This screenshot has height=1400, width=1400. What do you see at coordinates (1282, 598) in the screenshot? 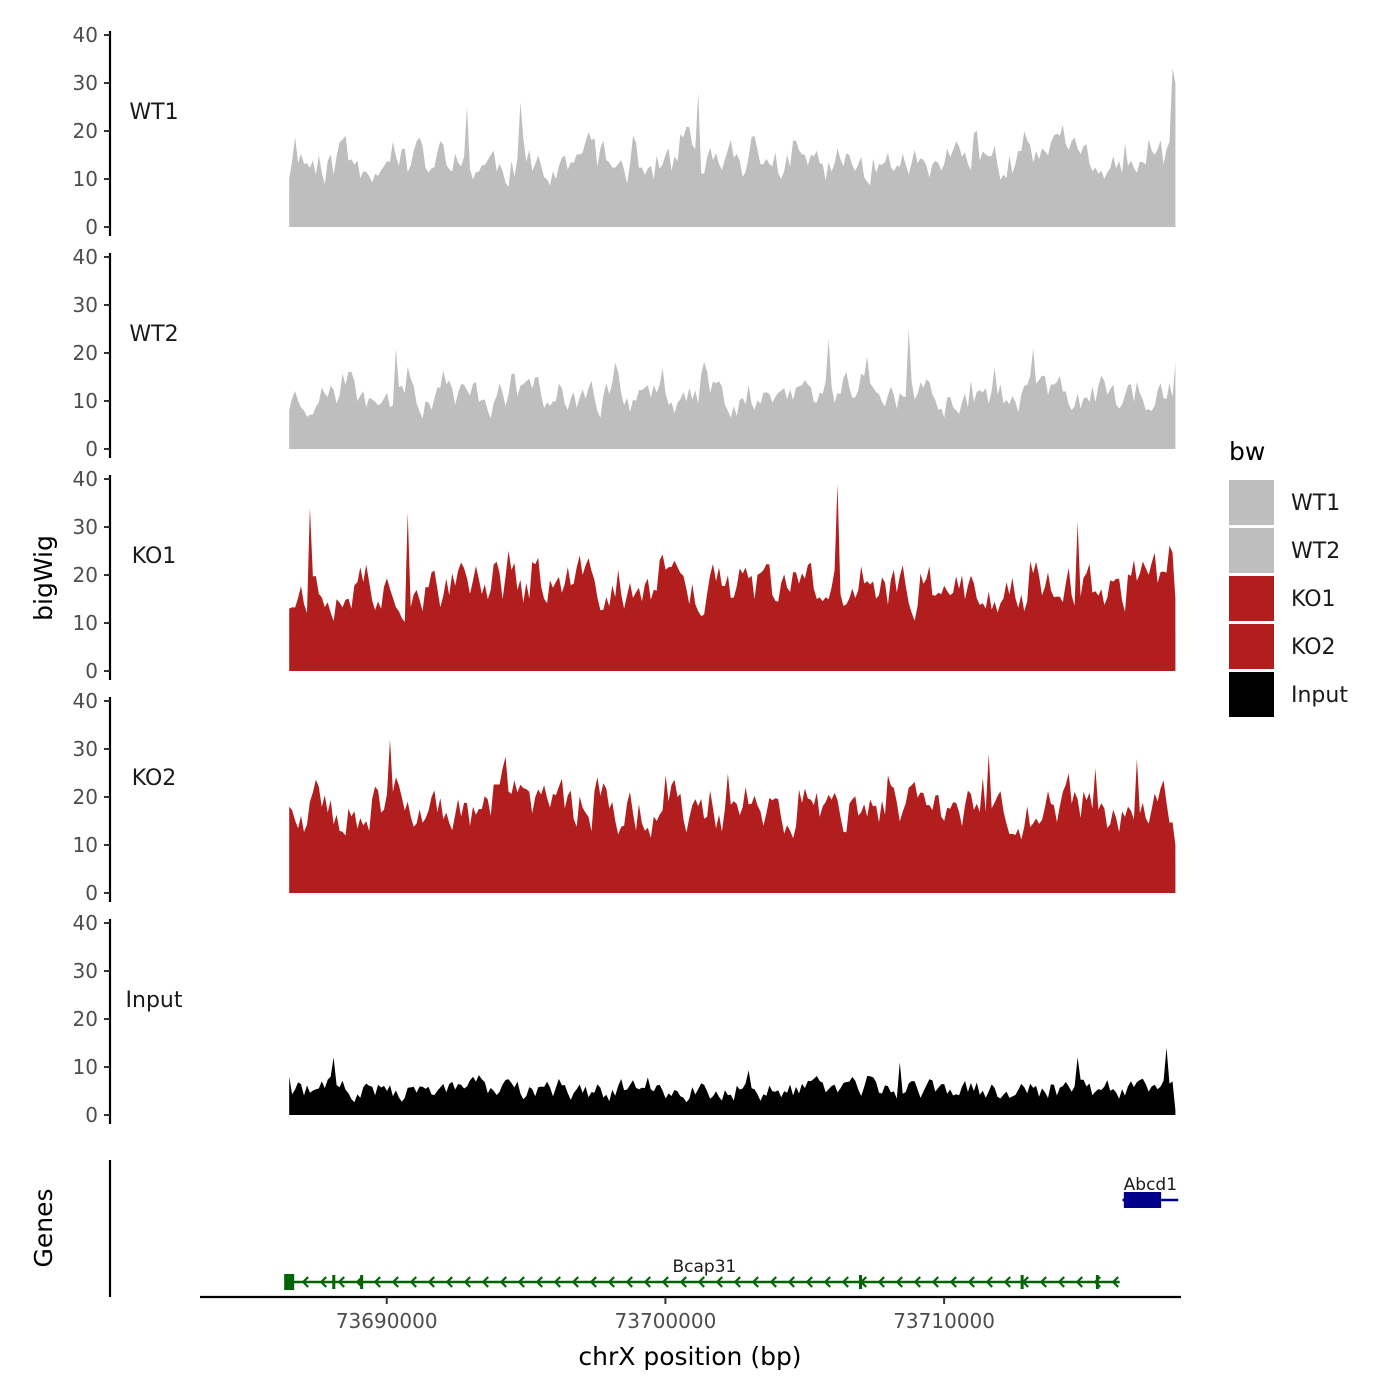
I see `legend-item-ko1: KO1` at bounding box center [1282, 598].